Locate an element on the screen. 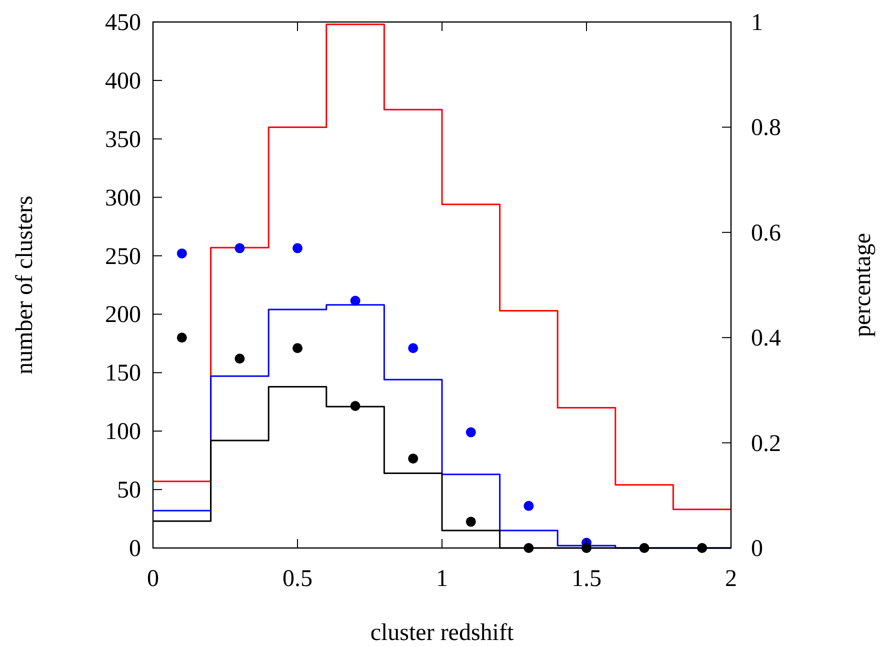 This screenshot has height=647, width=881. x-tick-label: 0 is located at coordinates (153, 579).